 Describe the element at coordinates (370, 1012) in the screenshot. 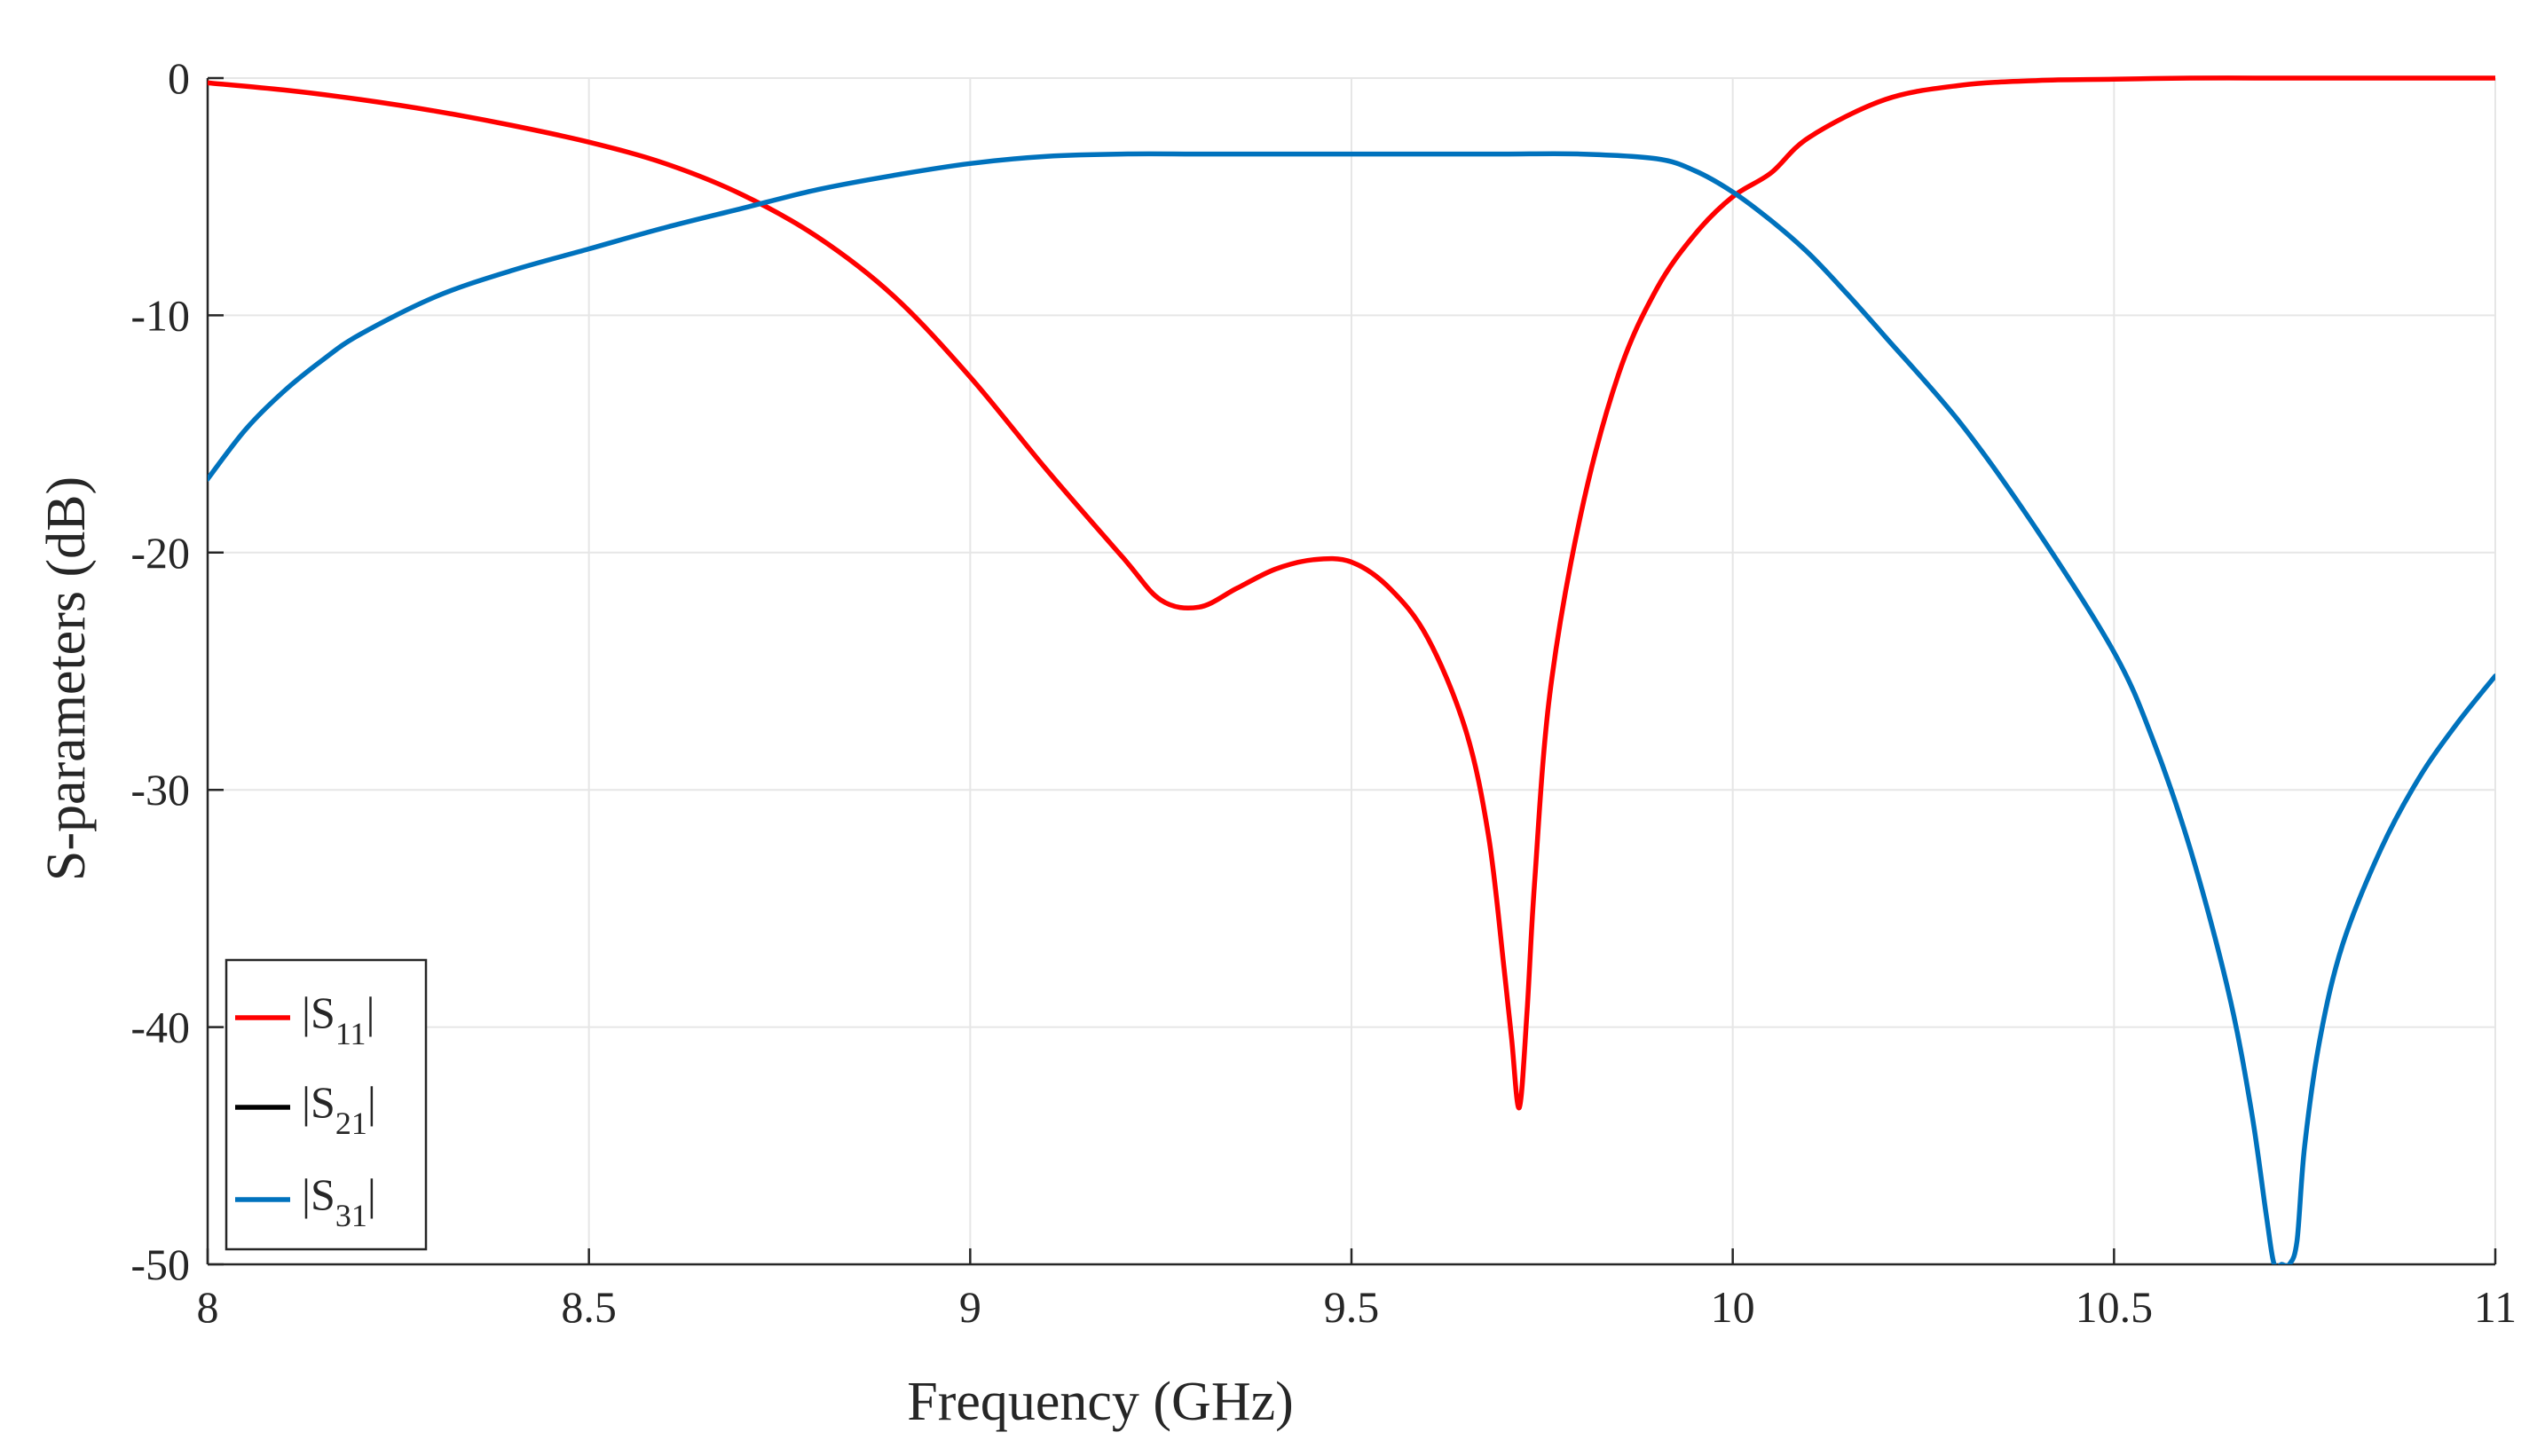

I see `legend-label-s11-end: |` at that location.